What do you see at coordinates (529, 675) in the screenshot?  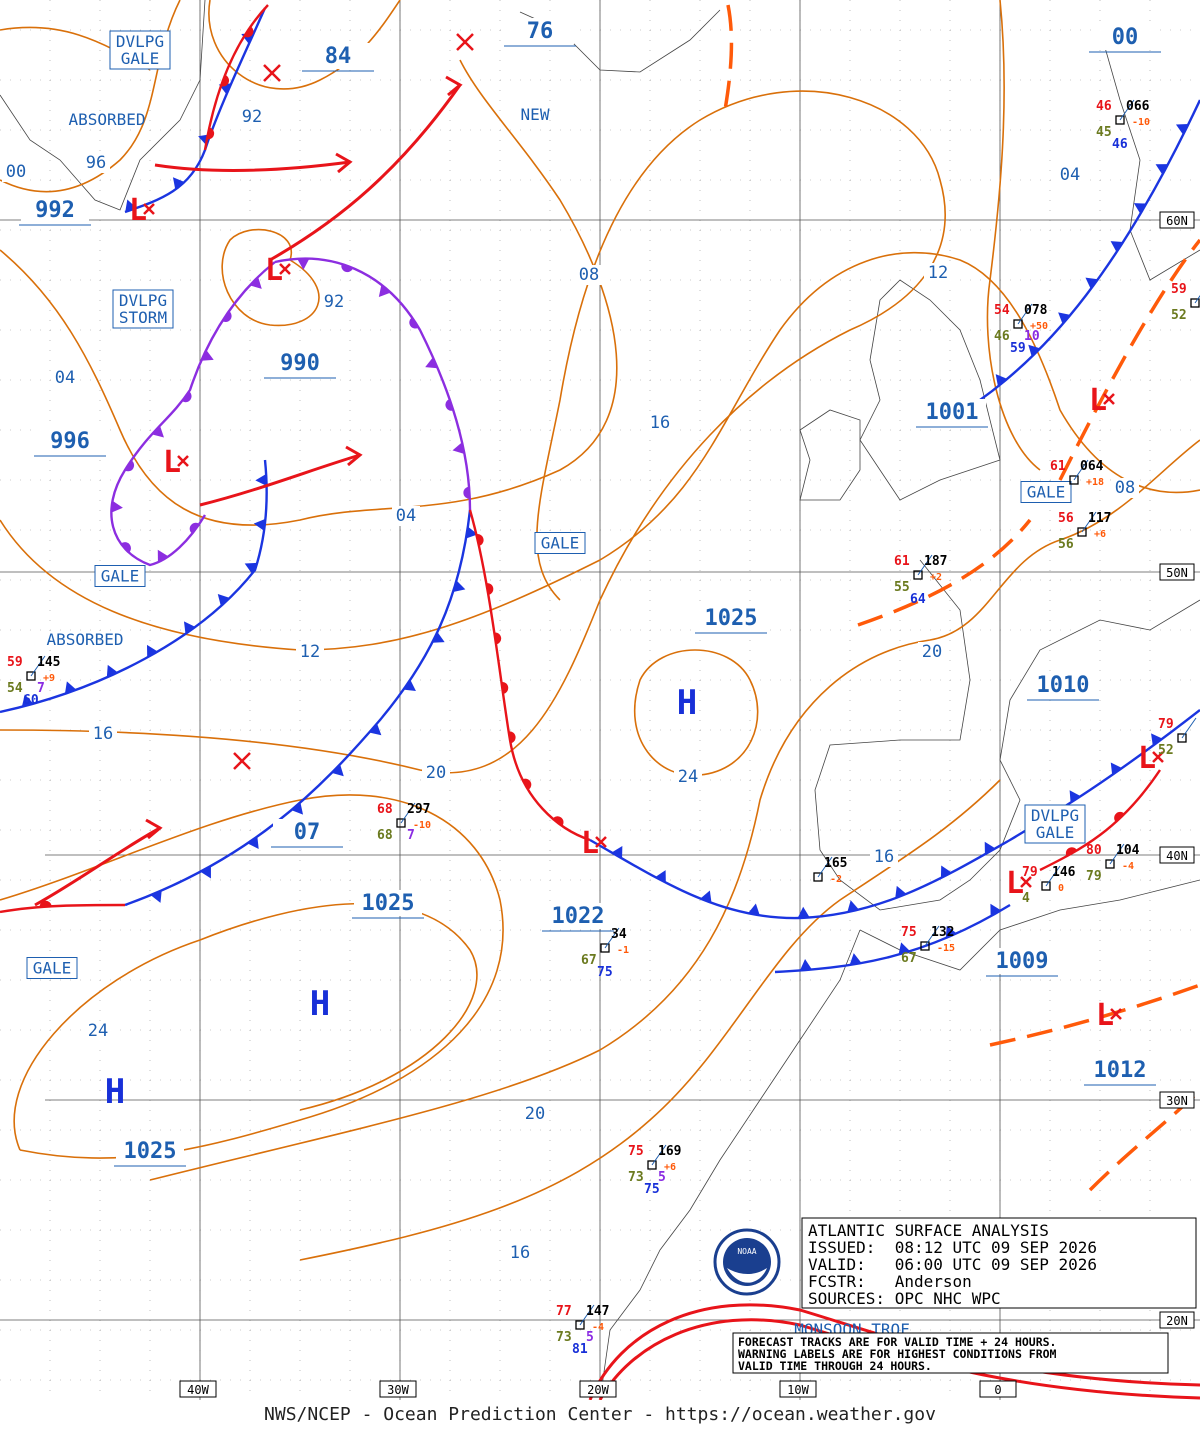 I see `warm-front` at bounding box center [529, 675].